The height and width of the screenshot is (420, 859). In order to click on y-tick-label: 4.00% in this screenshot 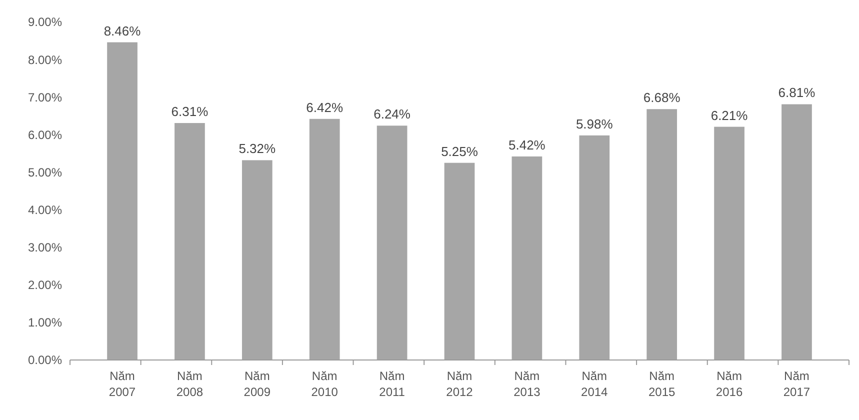, I will do `click(45, 209)`.